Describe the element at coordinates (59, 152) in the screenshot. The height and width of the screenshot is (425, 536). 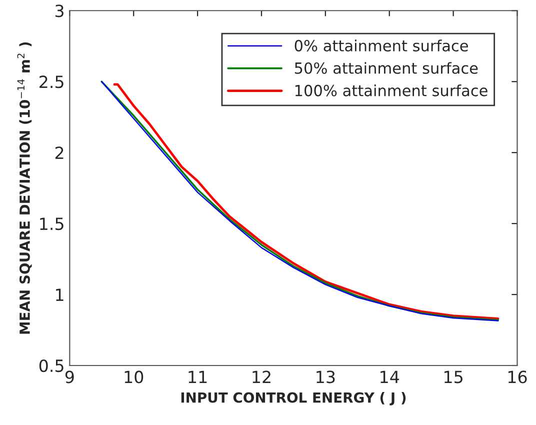
I see `y-tick-label: 2` at that location.